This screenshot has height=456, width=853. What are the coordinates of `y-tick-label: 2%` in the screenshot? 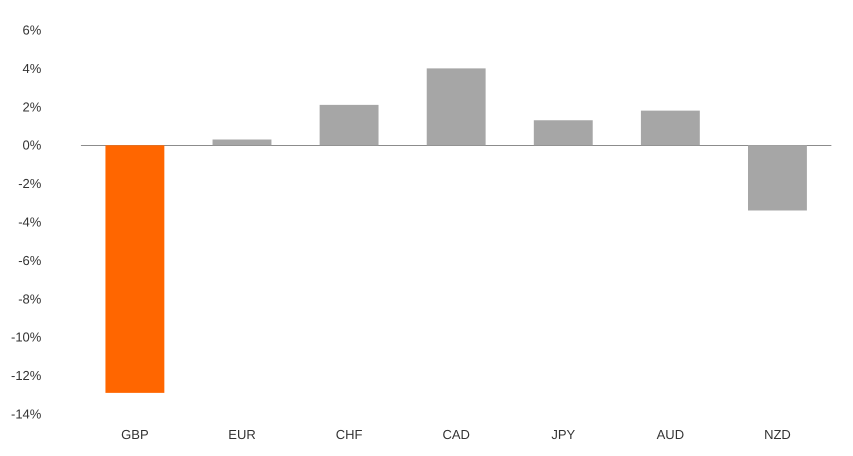 It's located at (32, 106).